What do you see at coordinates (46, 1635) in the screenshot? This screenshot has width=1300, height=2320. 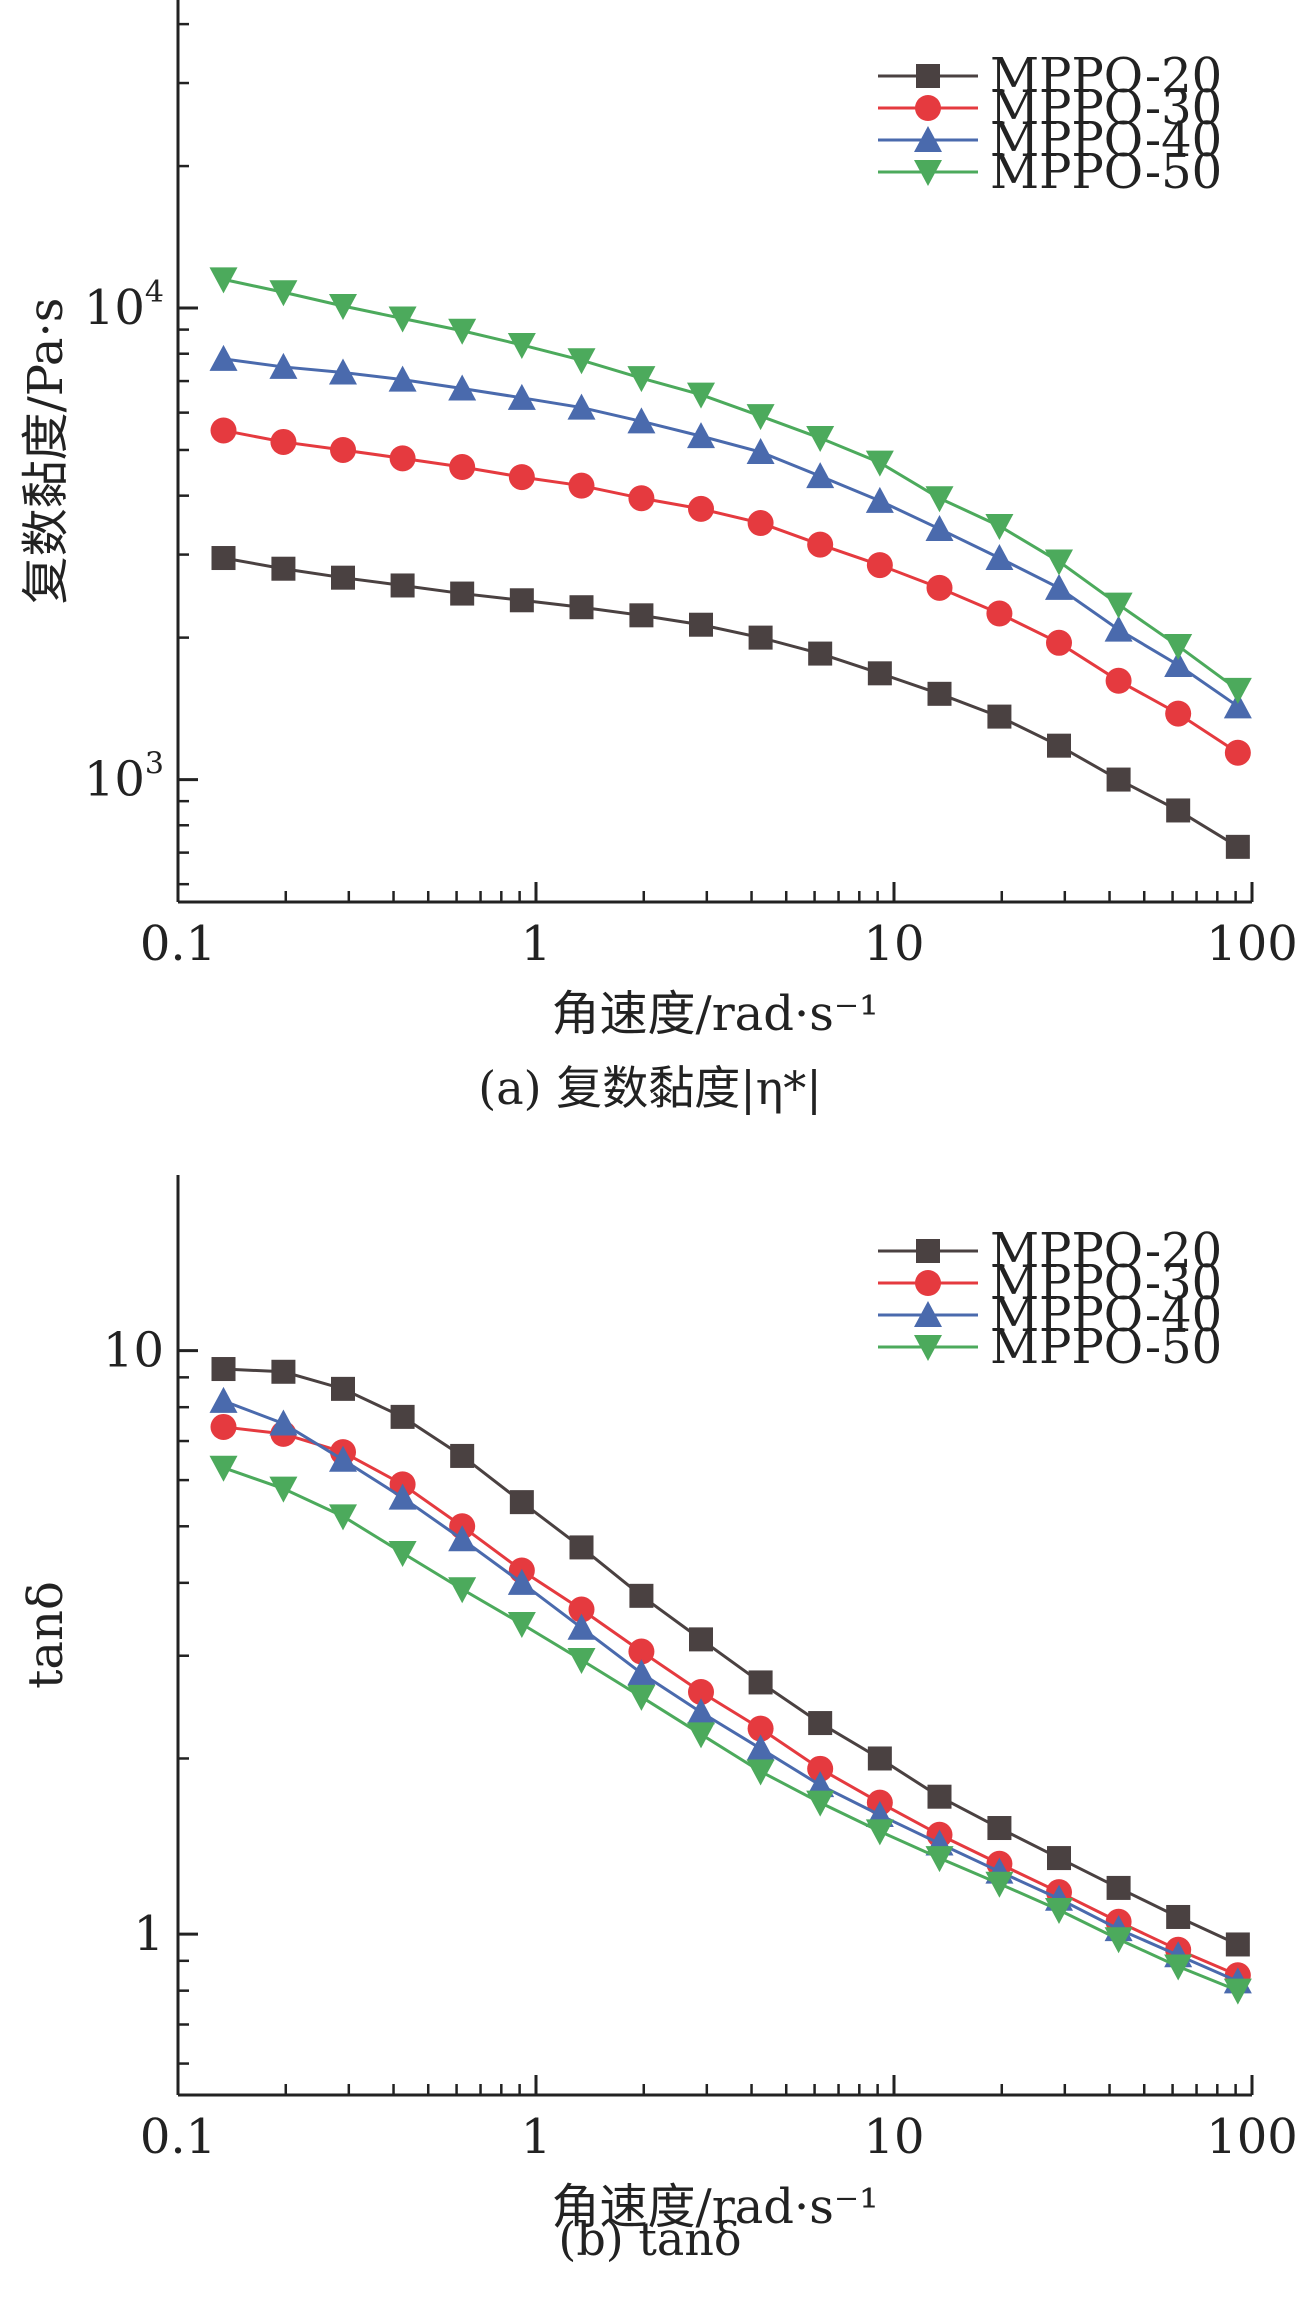 I see `y-axis-title: tanδ` at bounding box center [46, 1635].